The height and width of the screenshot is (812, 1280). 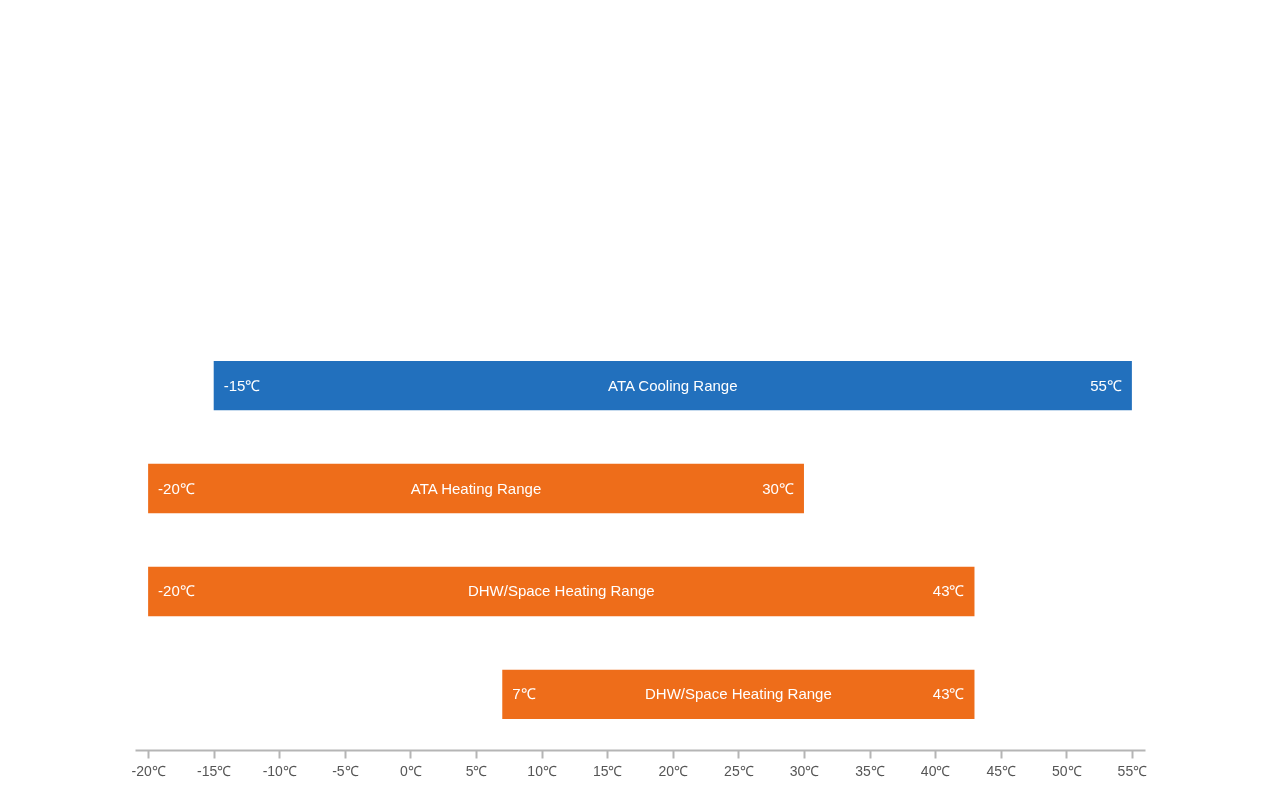 I want to click on annotation: -15℃, so click(x=242, y=385).